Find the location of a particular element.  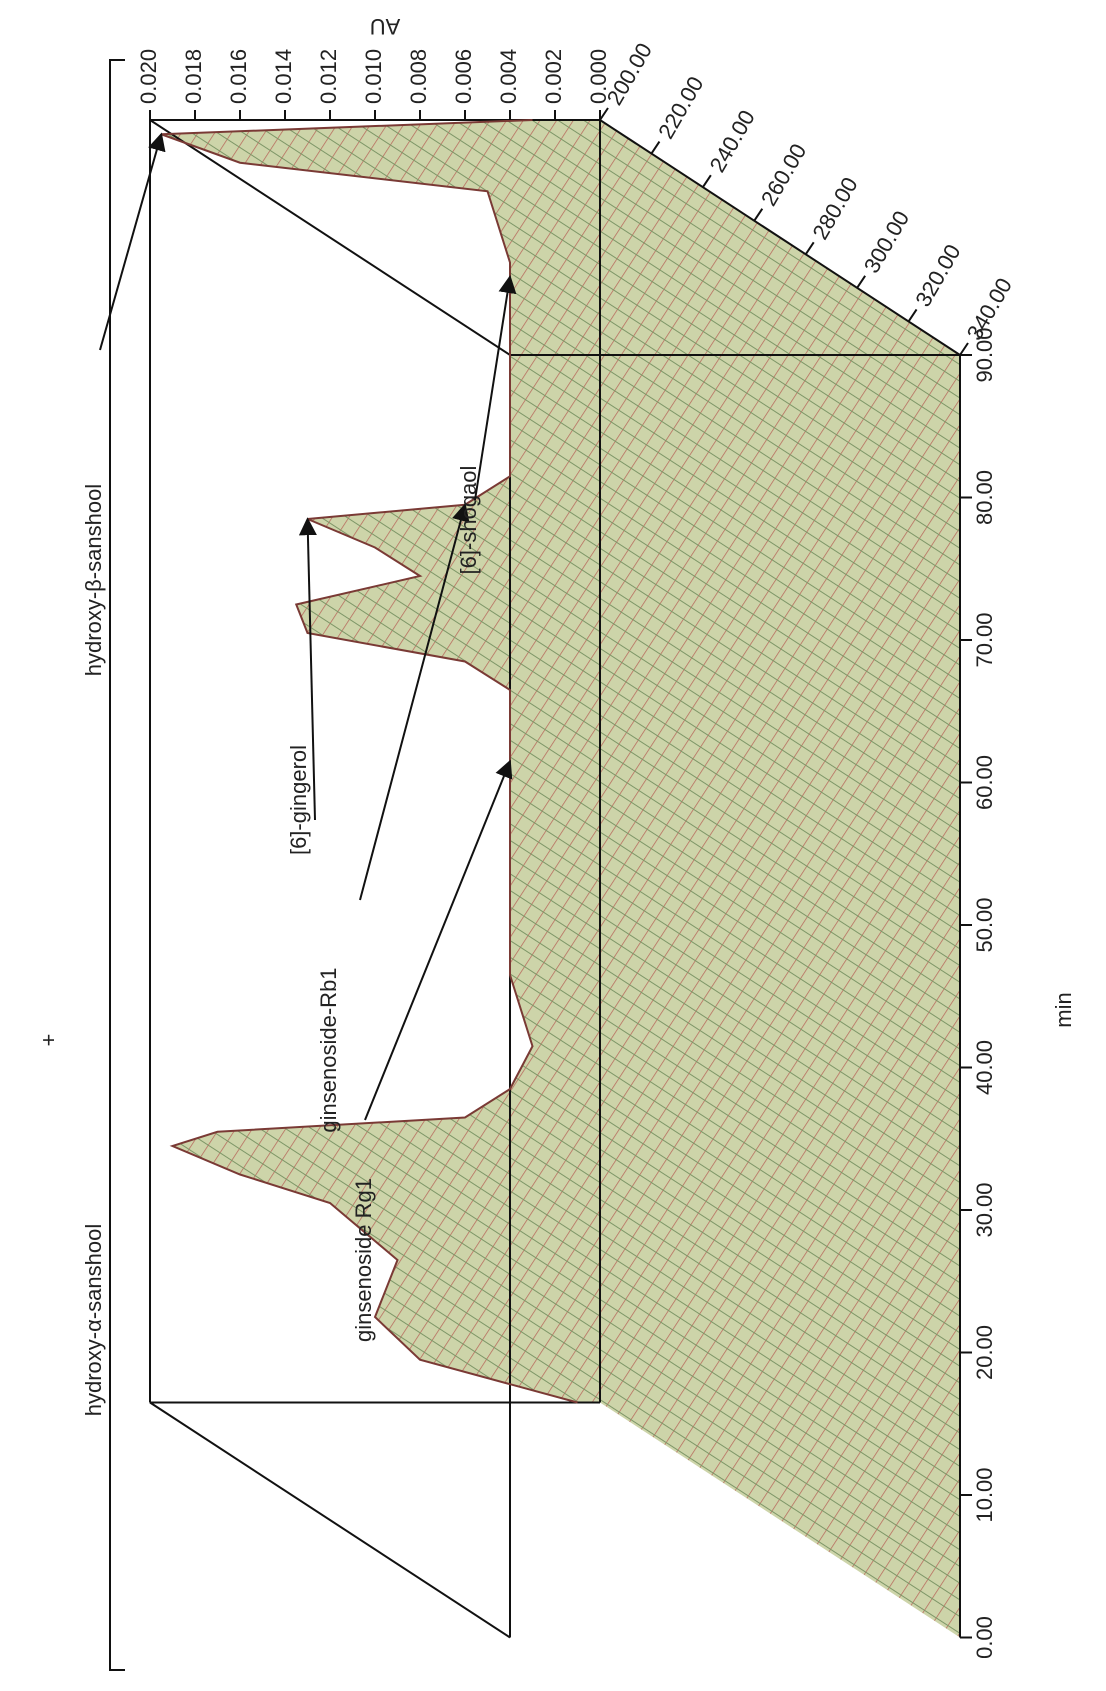

y-tick-label: 0.016 is located at coordinates (238, 76).